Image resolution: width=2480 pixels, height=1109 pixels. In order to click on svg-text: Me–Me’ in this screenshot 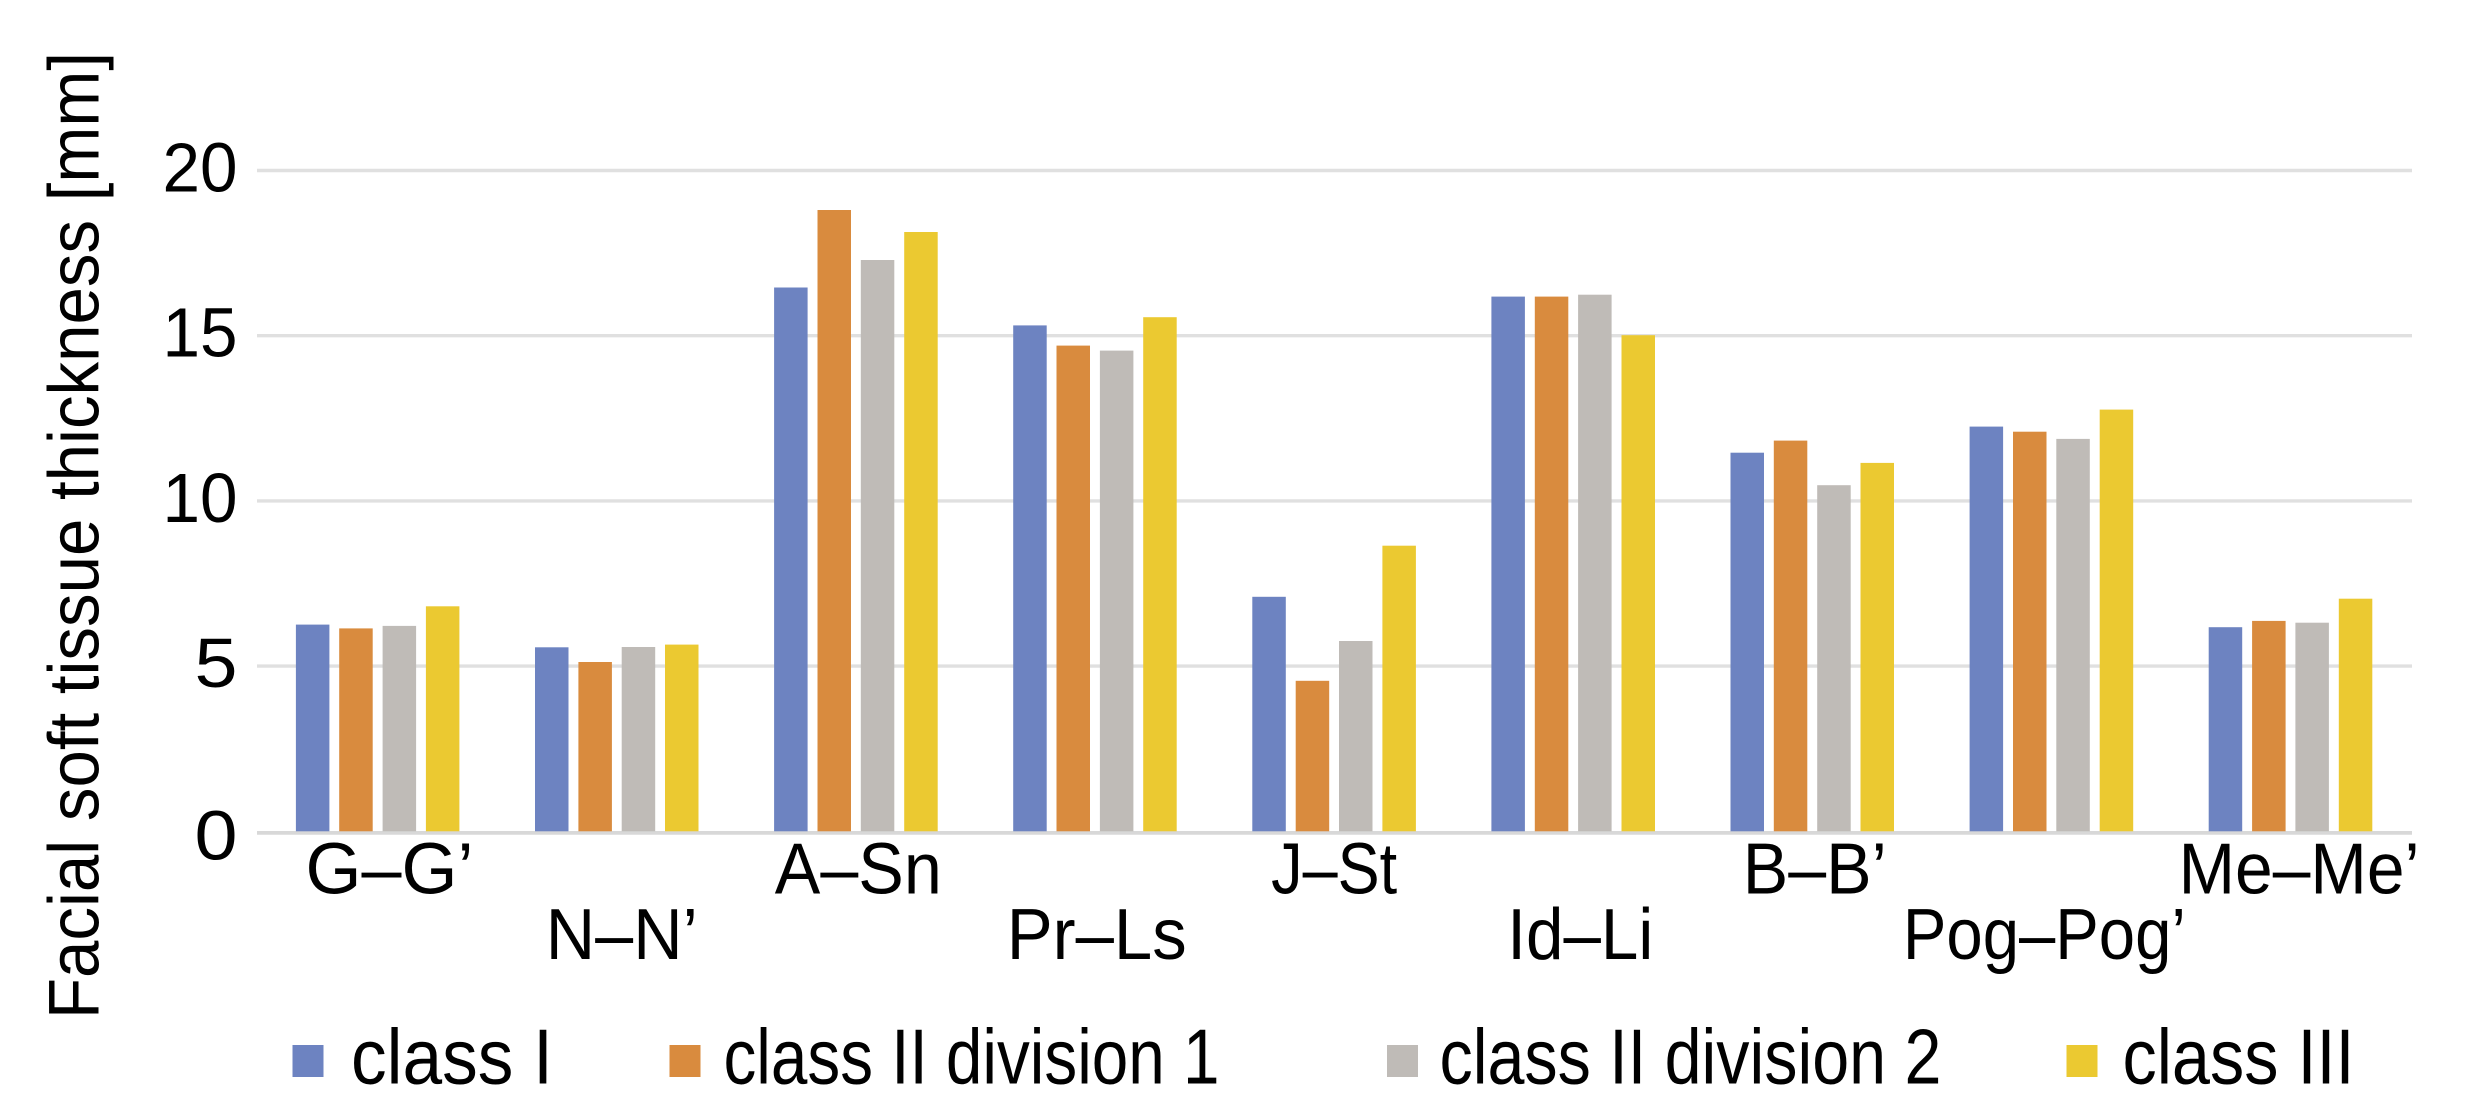, I will do `click(2299, 870)`.